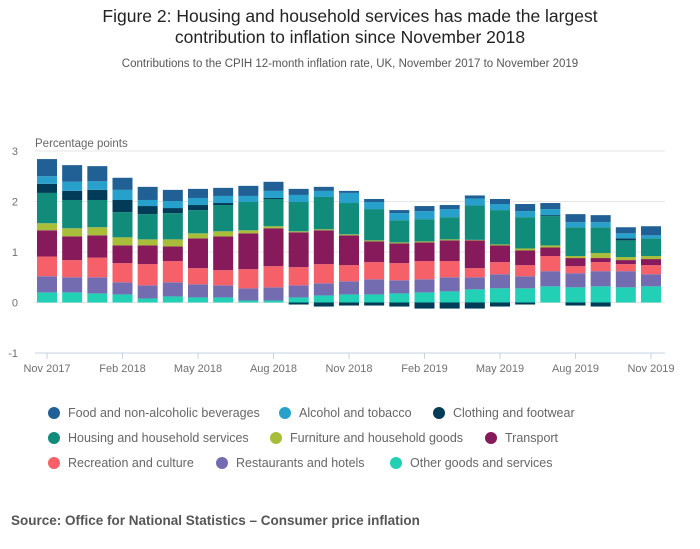 This screenshot has height=549, width=700. Describe the element at coordinates (366, 438) in the screenshot. I see `legend-item-furniture: Furniture and household goods` at that location.